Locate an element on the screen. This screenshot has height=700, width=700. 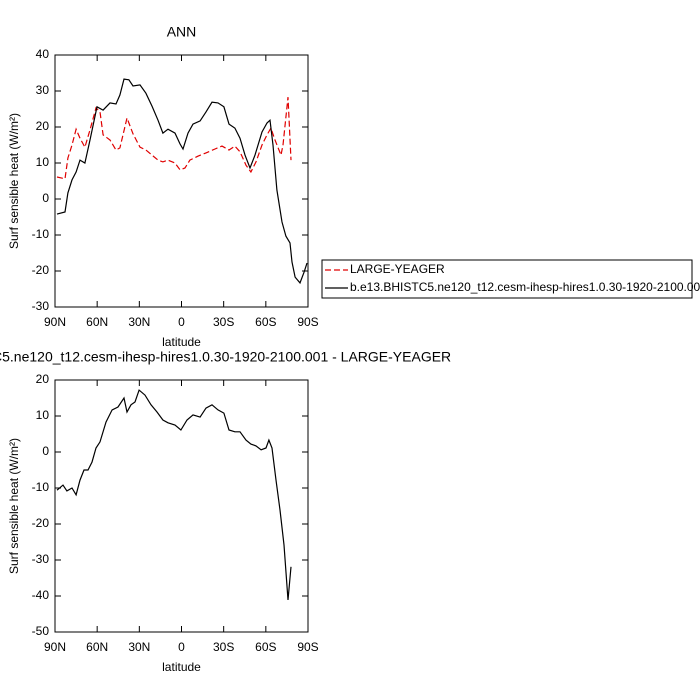
y-tick-label: 40 is located at coordinates (43, 54).